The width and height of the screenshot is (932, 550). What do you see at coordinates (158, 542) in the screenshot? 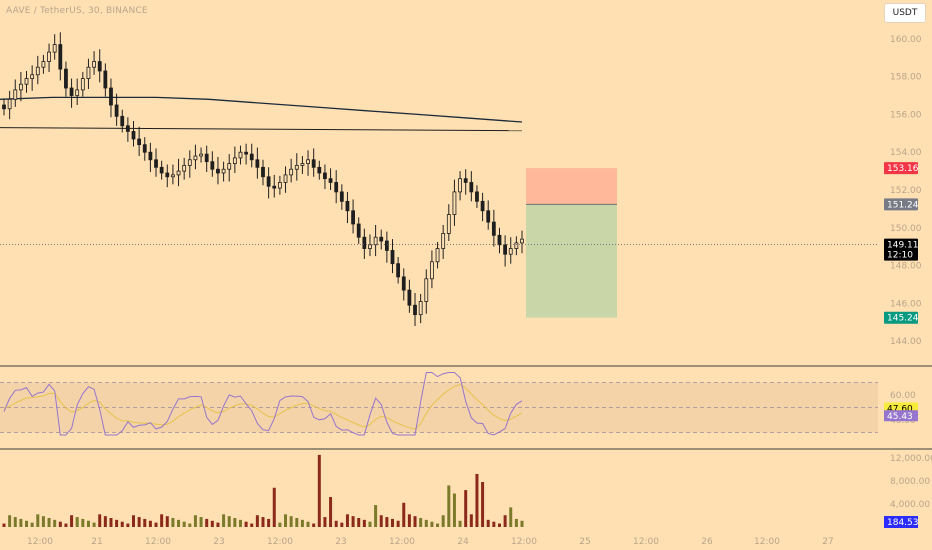
I see `time-axis-tick-2: 12:00` at bounding box center [158, 542].